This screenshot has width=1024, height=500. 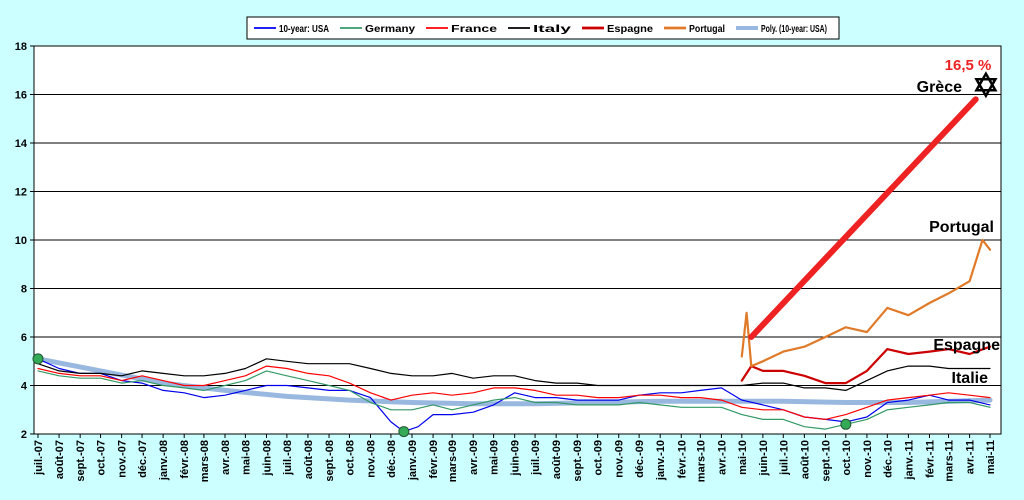 I want to click on y-axis: 2 4 6 8 10 12 14 16 18, so click(x=24, y=241).